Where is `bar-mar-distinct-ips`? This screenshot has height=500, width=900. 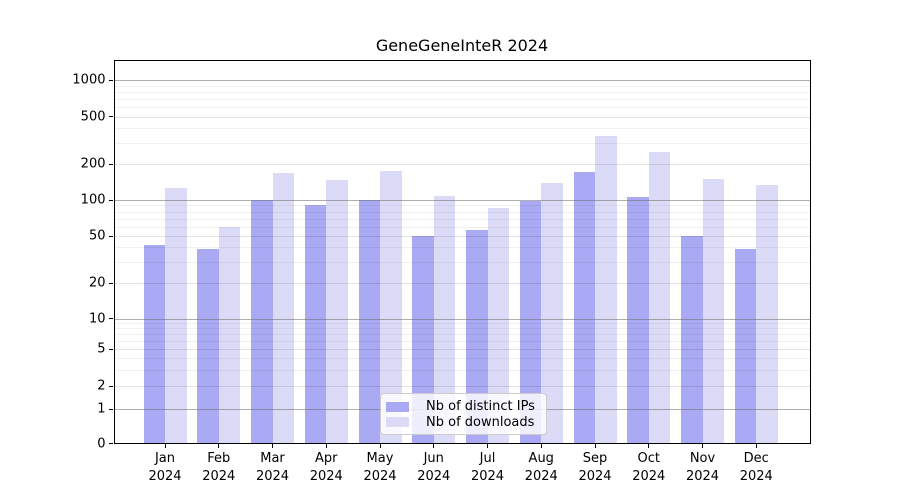
bar-mar-distinct-ips is located at coordinates (262, 321).